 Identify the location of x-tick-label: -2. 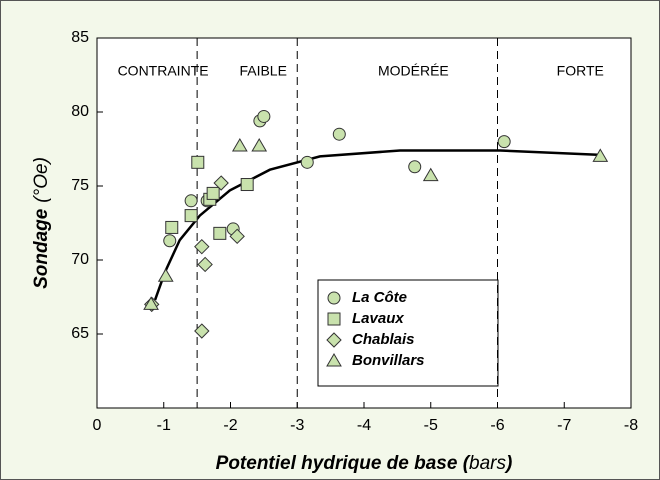
(230, 425).